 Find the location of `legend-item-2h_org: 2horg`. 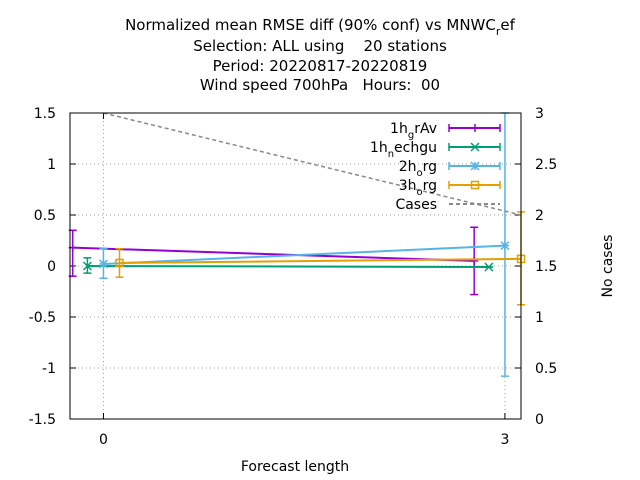

legend-item-2h_org: 2horg is located at coordinates (450, 169).